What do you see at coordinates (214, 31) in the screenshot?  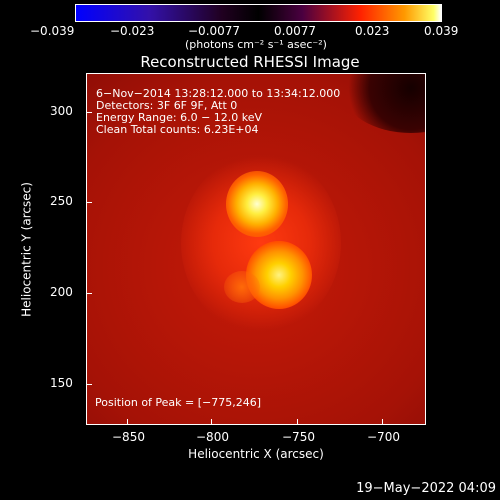 I see `colorbar-tick-3: −0.0077` at bounding box center [214, 31].